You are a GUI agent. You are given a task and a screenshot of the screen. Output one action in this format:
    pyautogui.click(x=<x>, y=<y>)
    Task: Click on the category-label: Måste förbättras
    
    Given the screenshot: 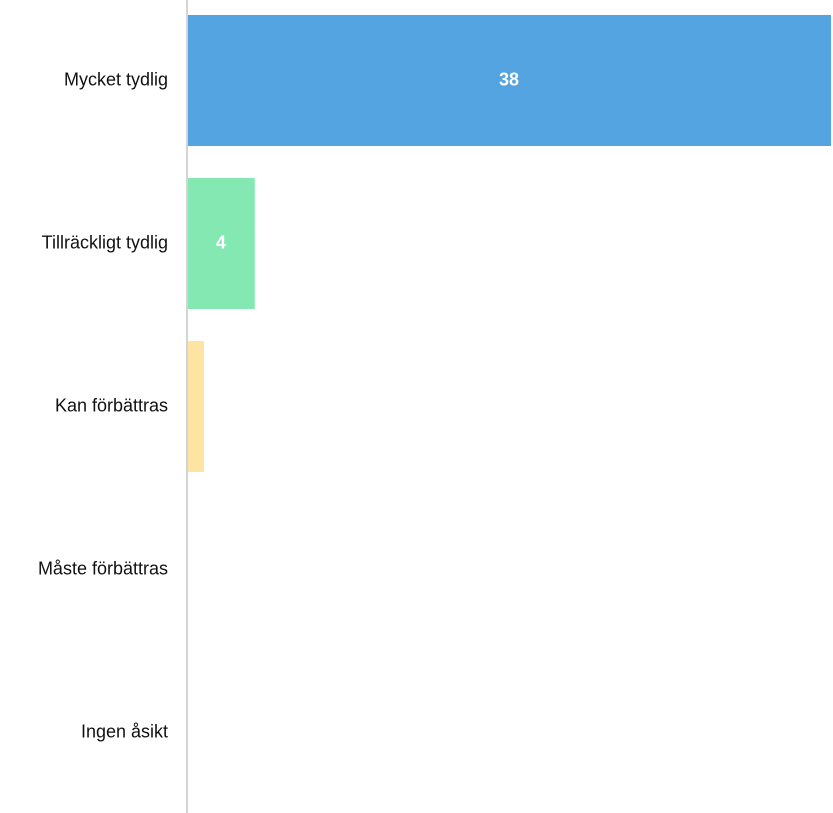 What is the action you would take?
    pyautogui.click(x=103, y=568)
    